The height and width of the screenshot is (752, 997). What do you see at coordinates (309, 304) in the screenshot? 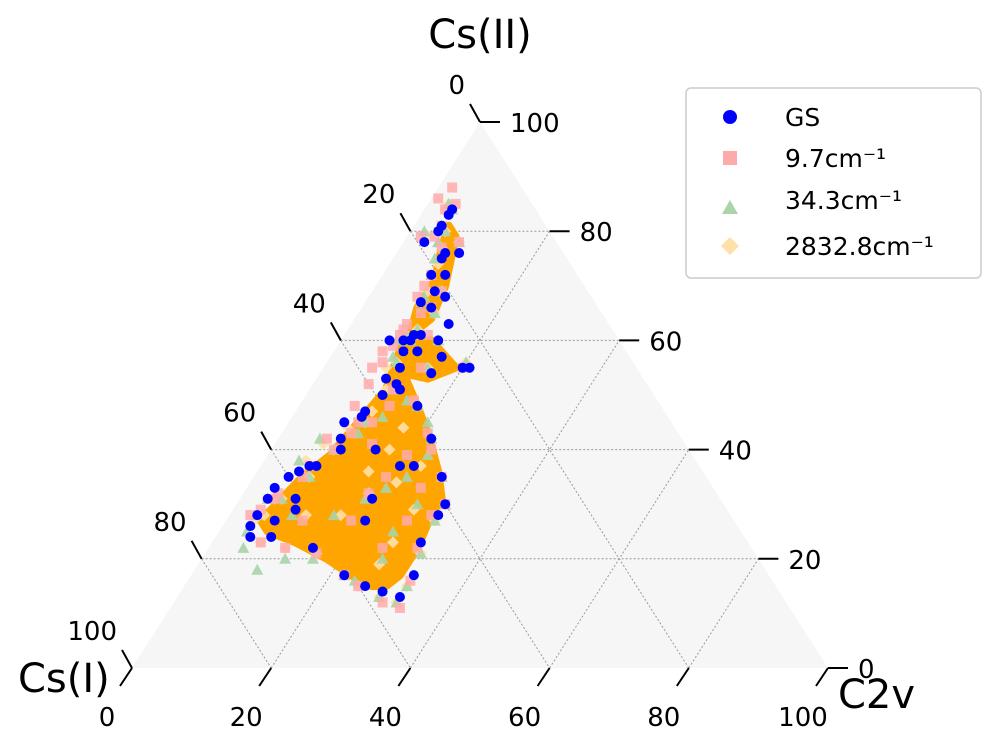
I see `tick-label-left: 40` at bounding box center [309, 304].